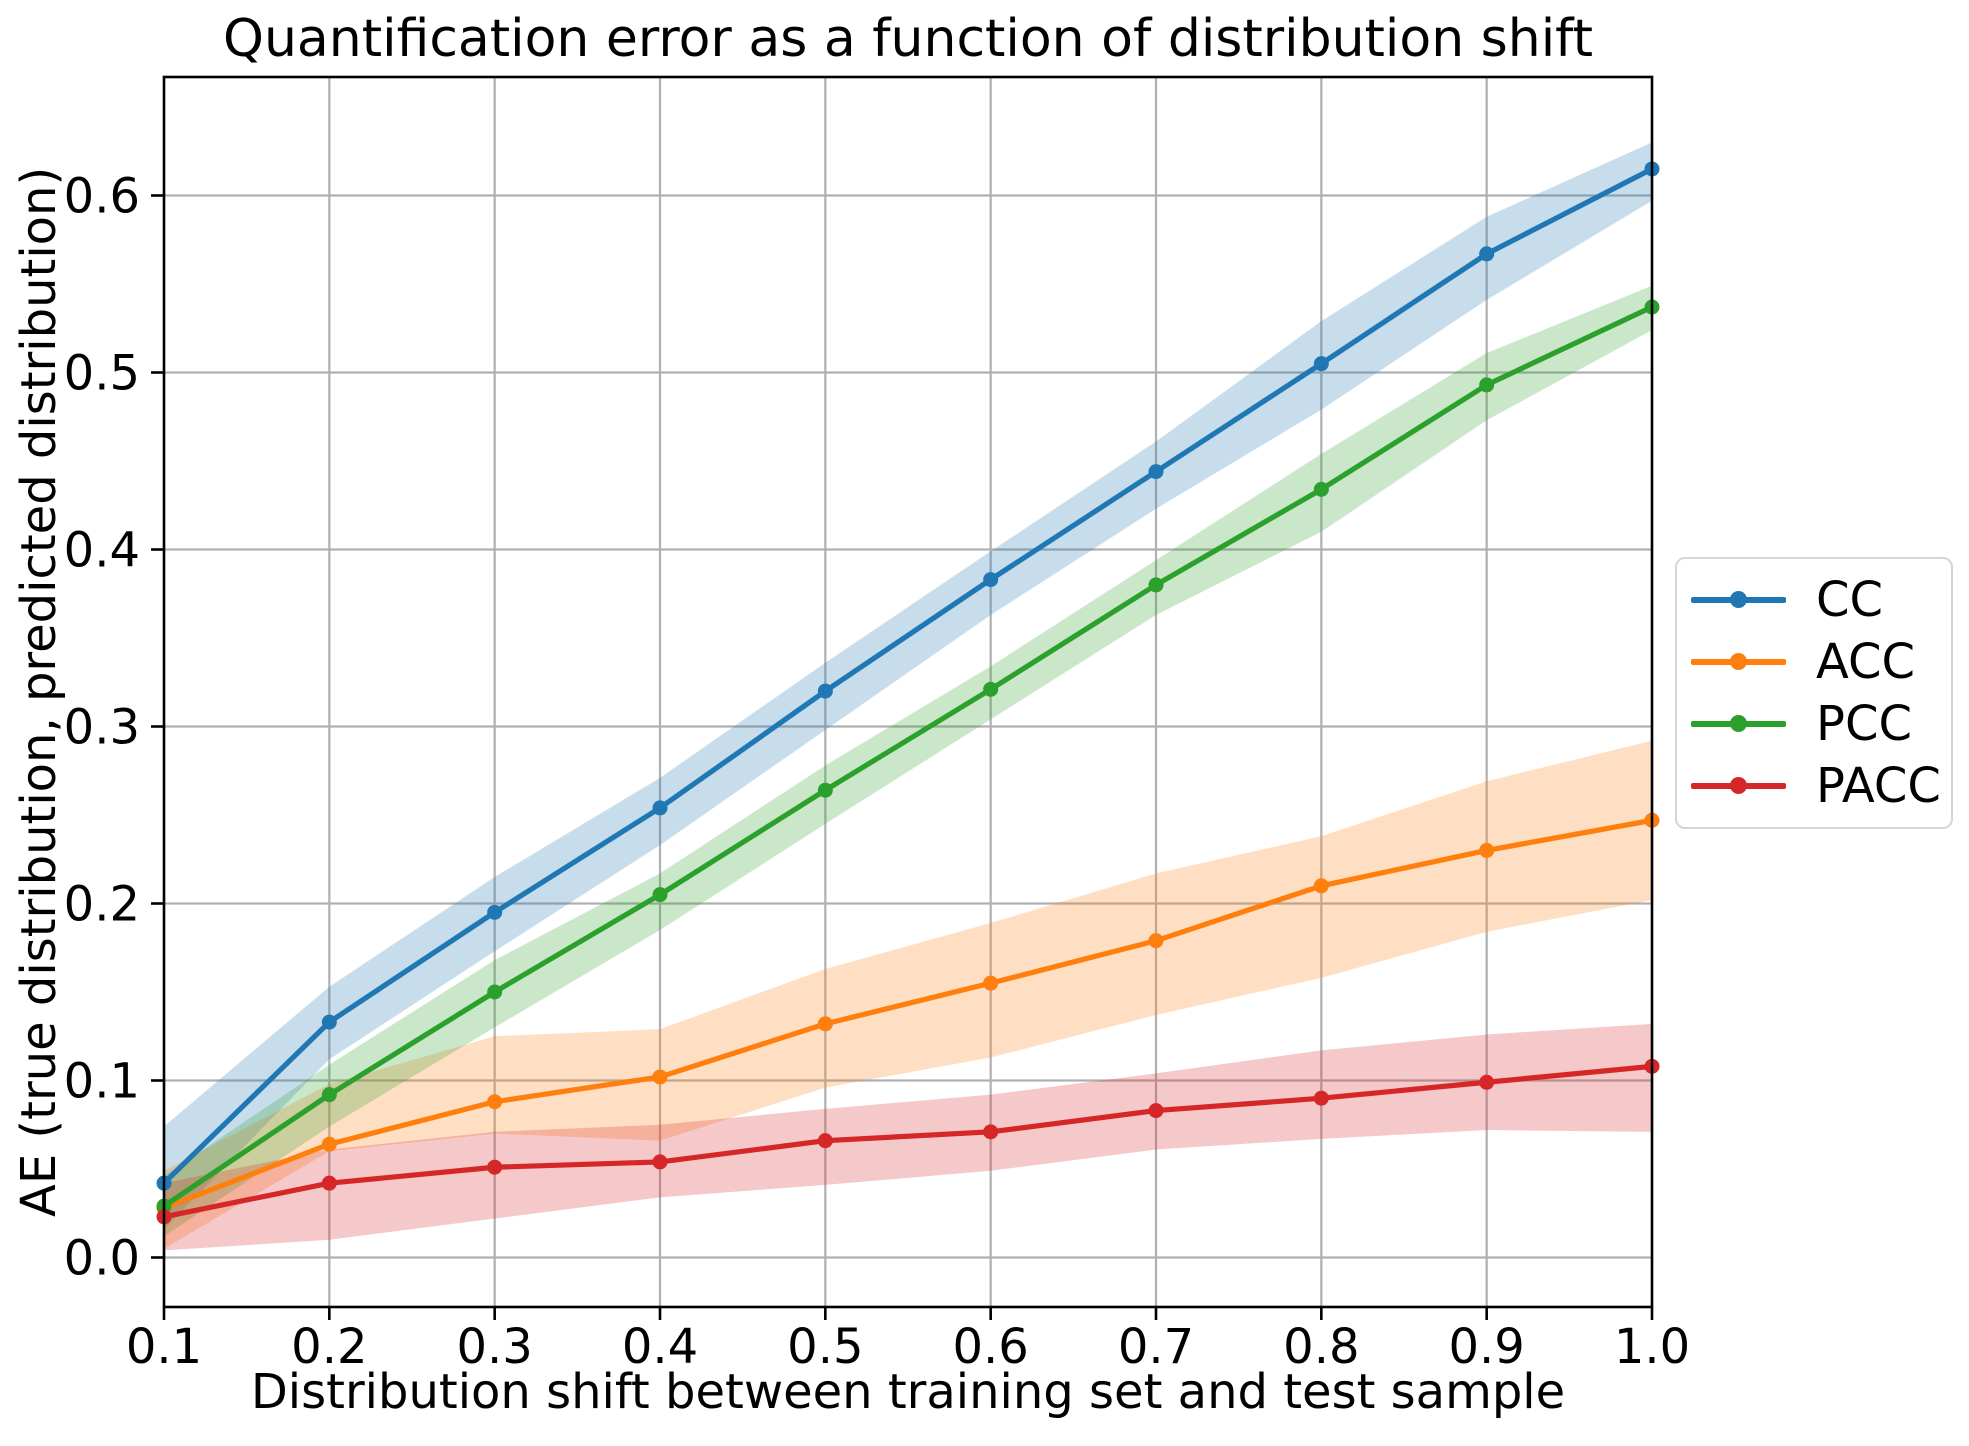 The width and height of the screenshot is (1969, 1446). What do you see at coordinates (102, 1259) in the screenshot?
I see `y-tick-label-0.0: 0.0` at bounding box center [102, 1259].